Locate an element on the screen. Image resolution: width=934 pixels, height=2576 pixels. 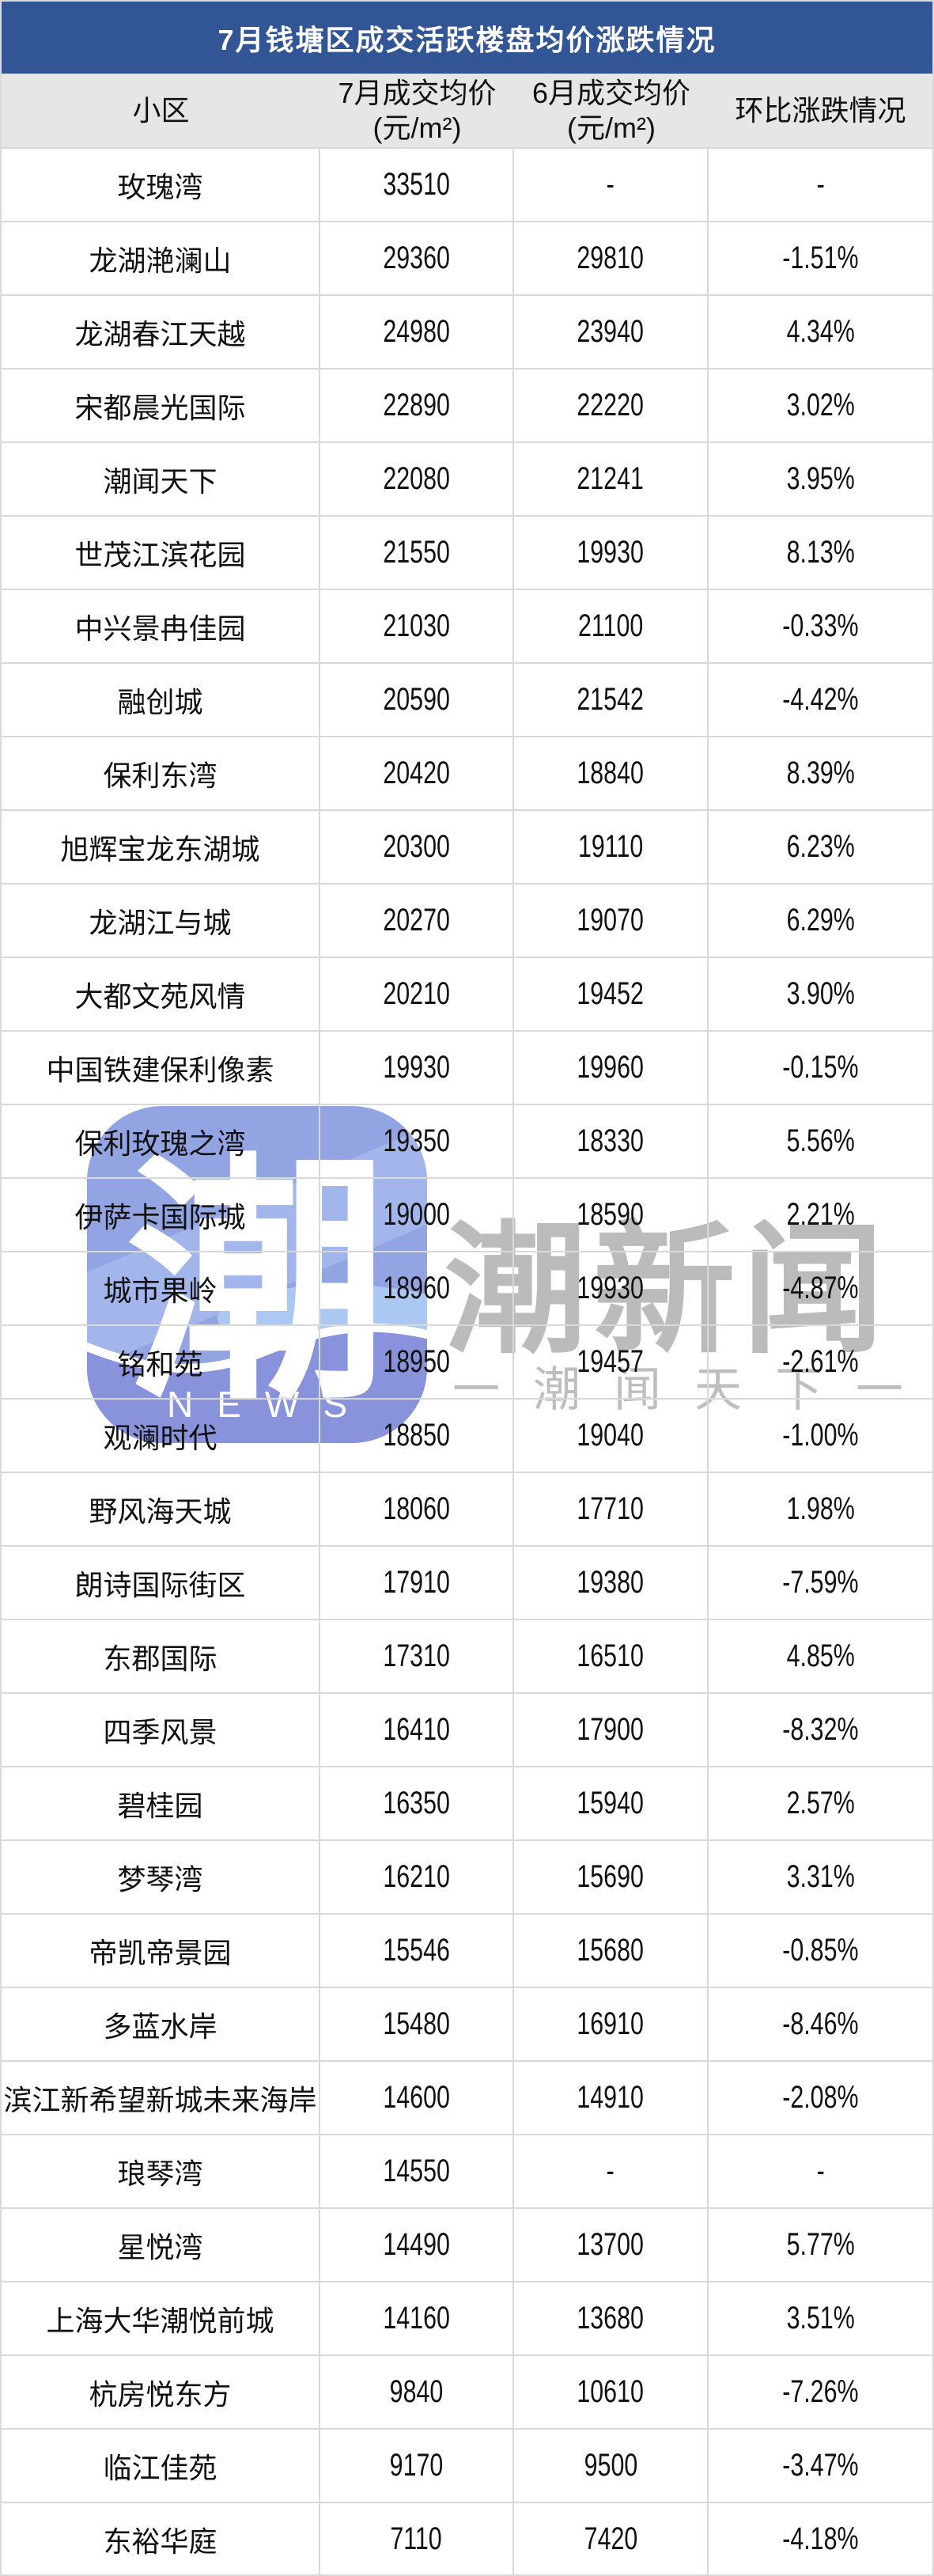
june-avg-price: 14910 is located at coordinates (611, 2098).